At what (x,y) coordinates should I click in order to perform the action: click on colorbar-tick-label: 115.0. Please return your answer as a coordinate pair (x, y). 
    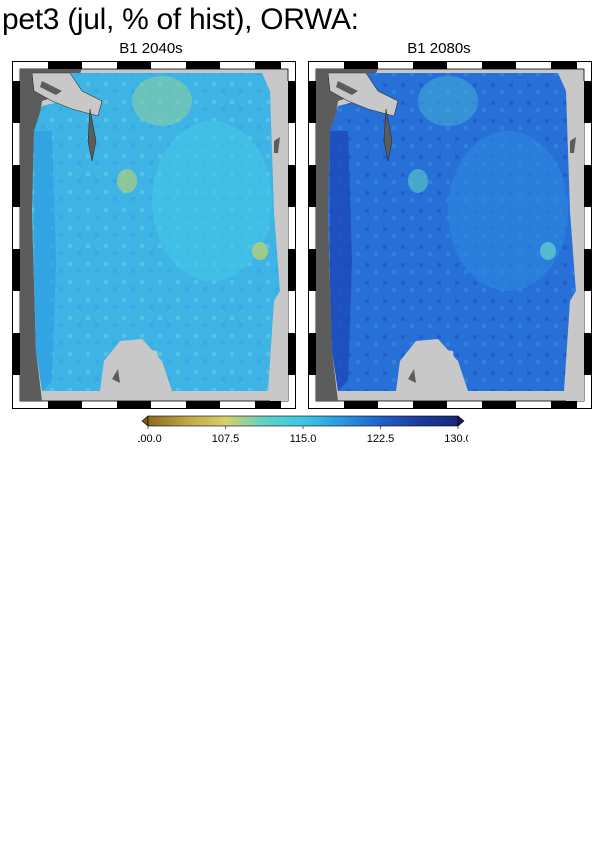
    Looking at the image, I should click on (303, 439).